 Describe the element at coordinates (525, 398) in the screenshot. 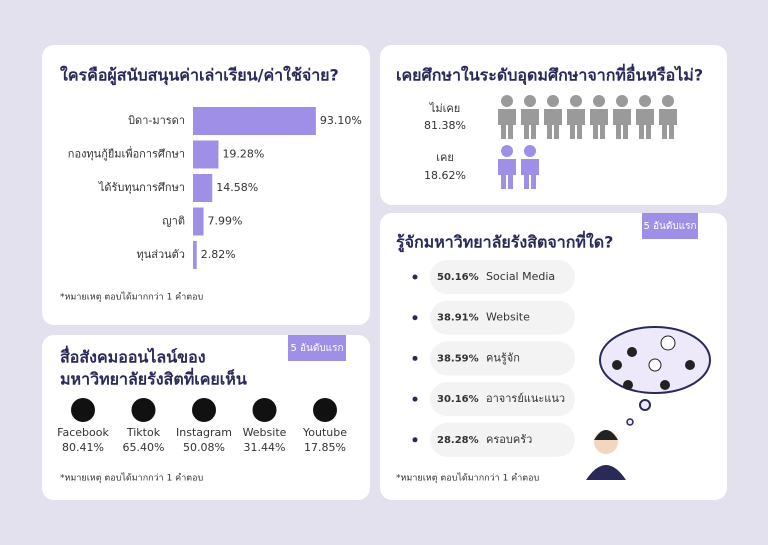

I see `item-label: อาจารย์แนะแนว` at that location.